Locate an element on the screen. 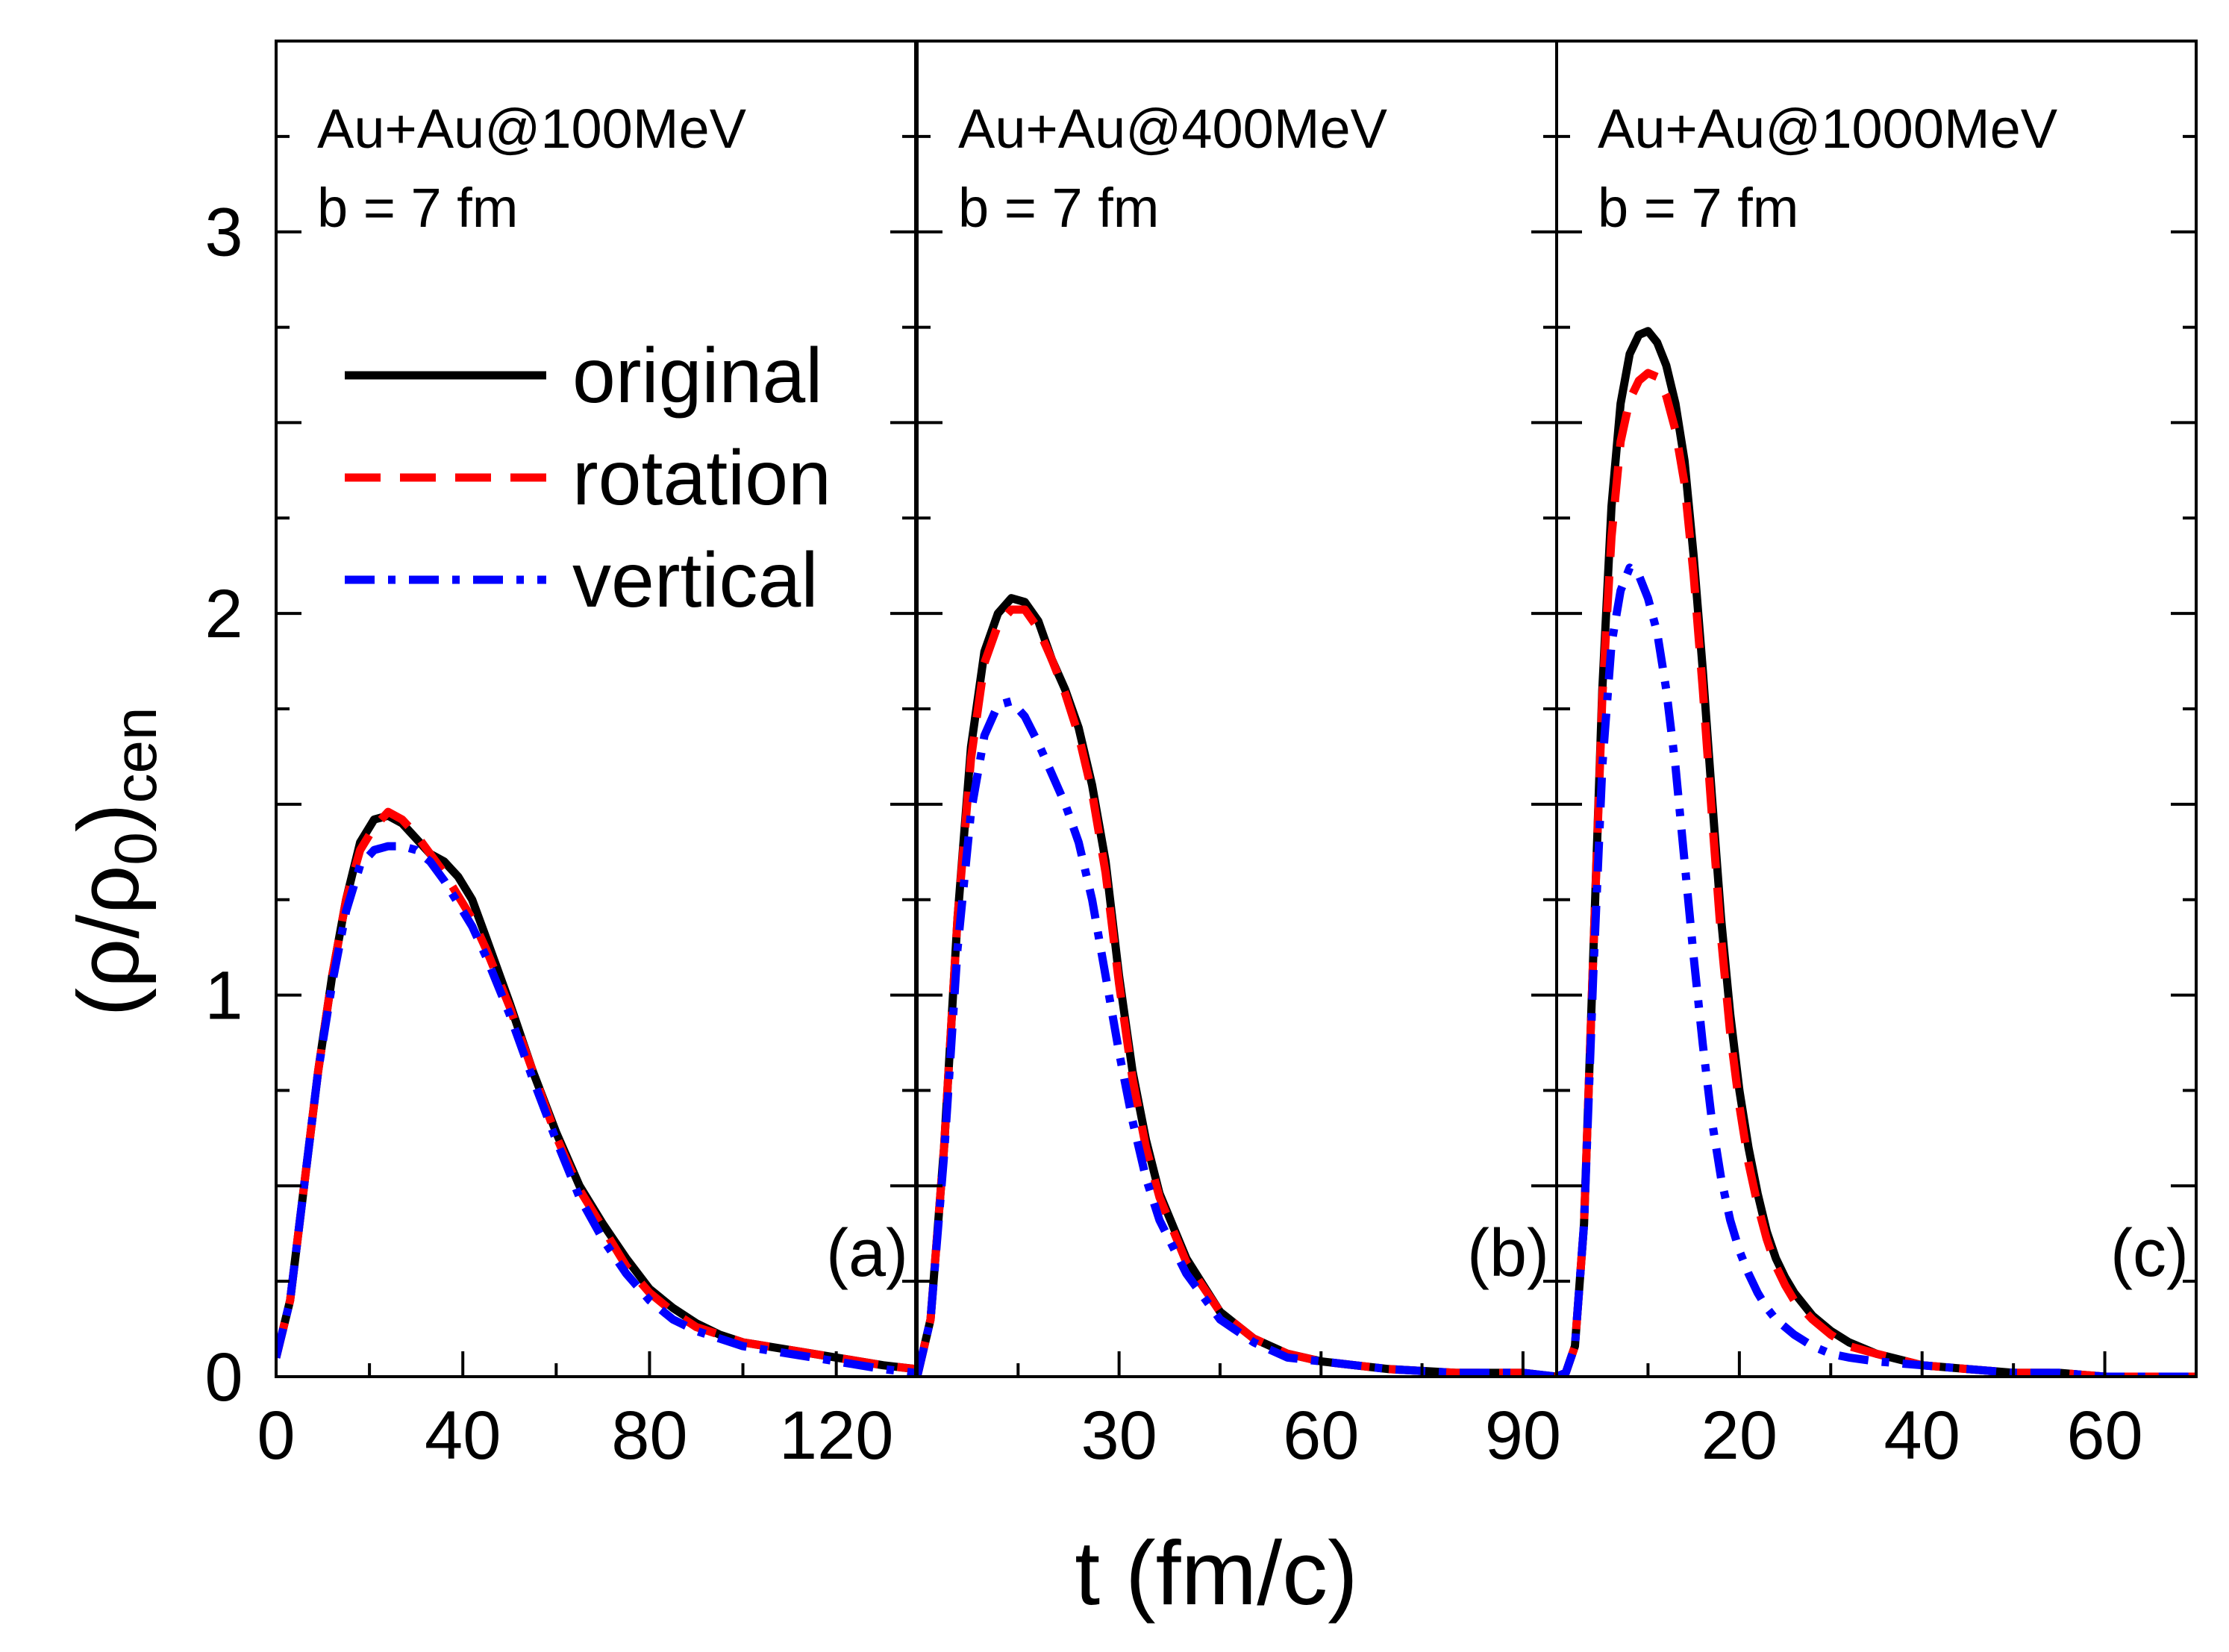  y-axis-title-sub2: cen is located at coordinates (135, 755).